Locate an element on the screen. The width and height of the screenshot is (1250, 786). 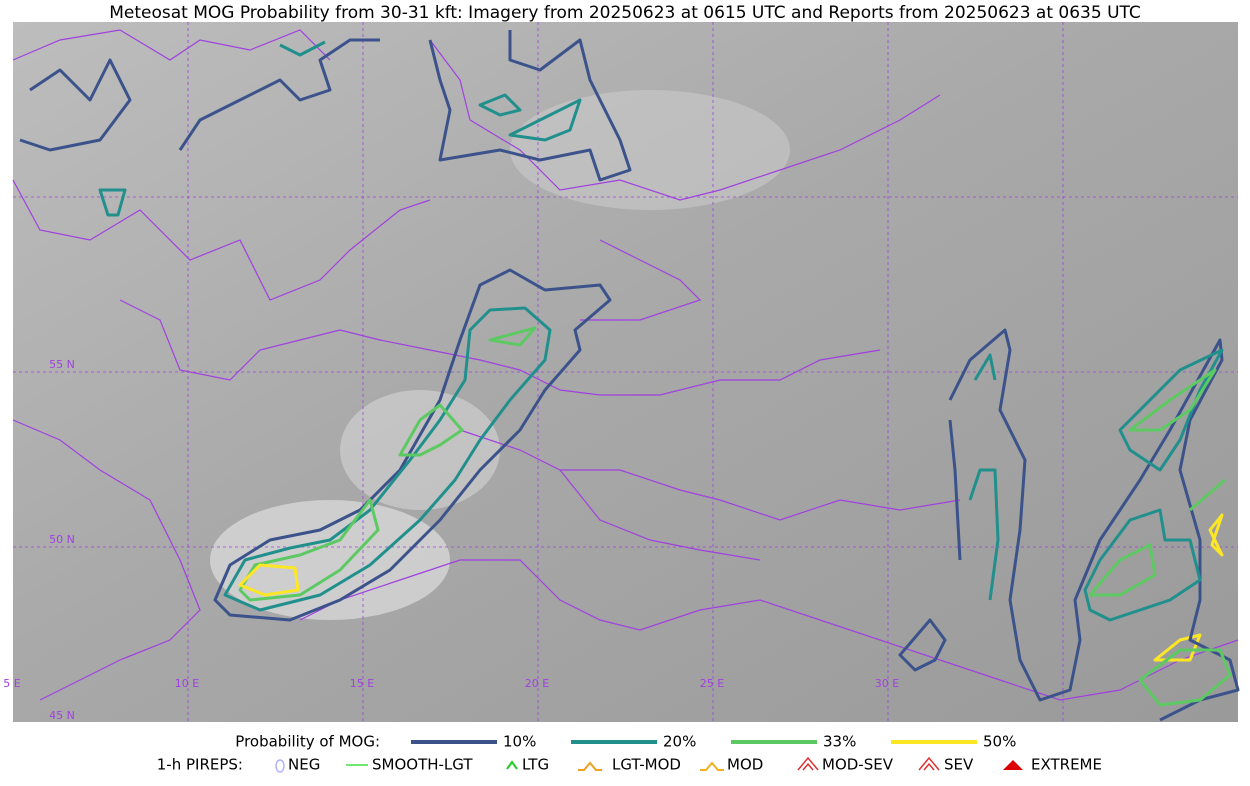
legend-label: LTG is located at coordinates (535, 765).